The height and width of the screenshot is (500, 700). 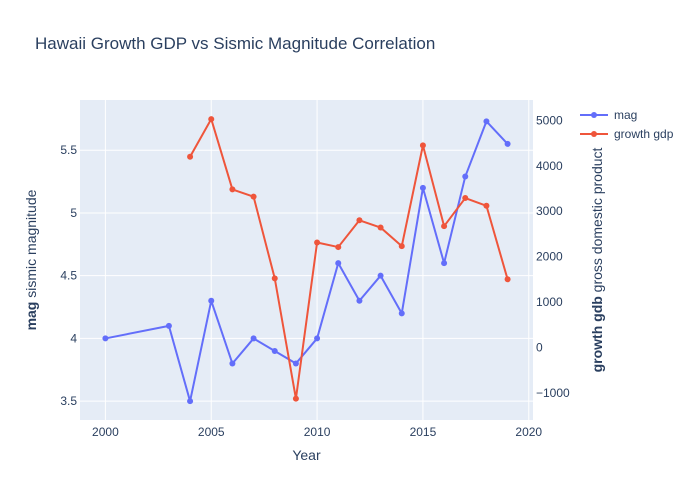 What do you see at coordinates (528, 432) in the screenshot?
I see `x-tick-label: 2020` at bounding box center [528, 432].